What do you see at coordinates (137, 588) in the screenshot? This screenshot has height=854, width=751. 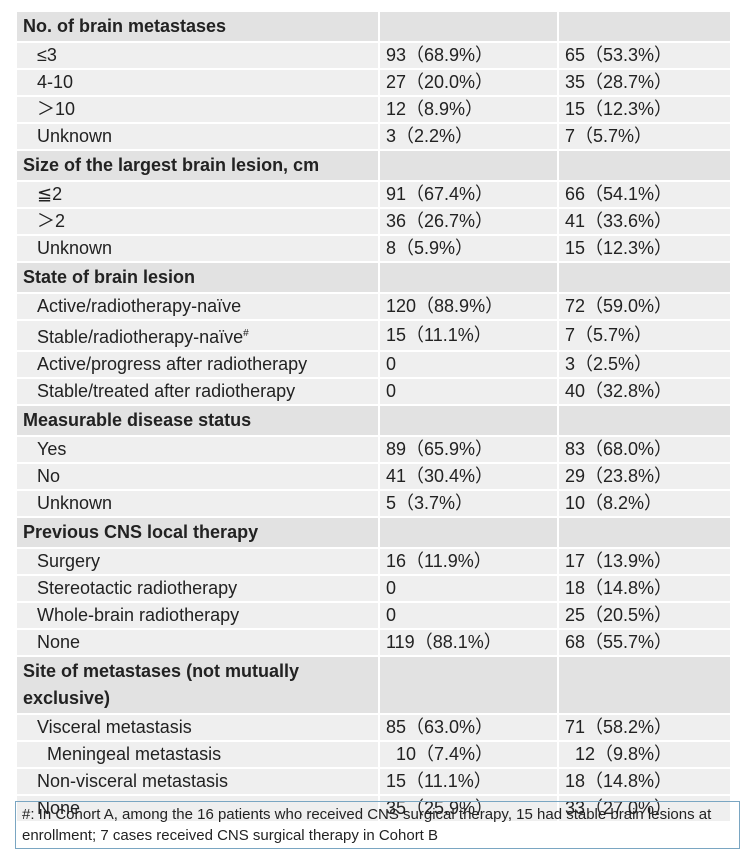 I see `row-label-text: Stereotactic radiotherapy` at bounding box center [137, 588].